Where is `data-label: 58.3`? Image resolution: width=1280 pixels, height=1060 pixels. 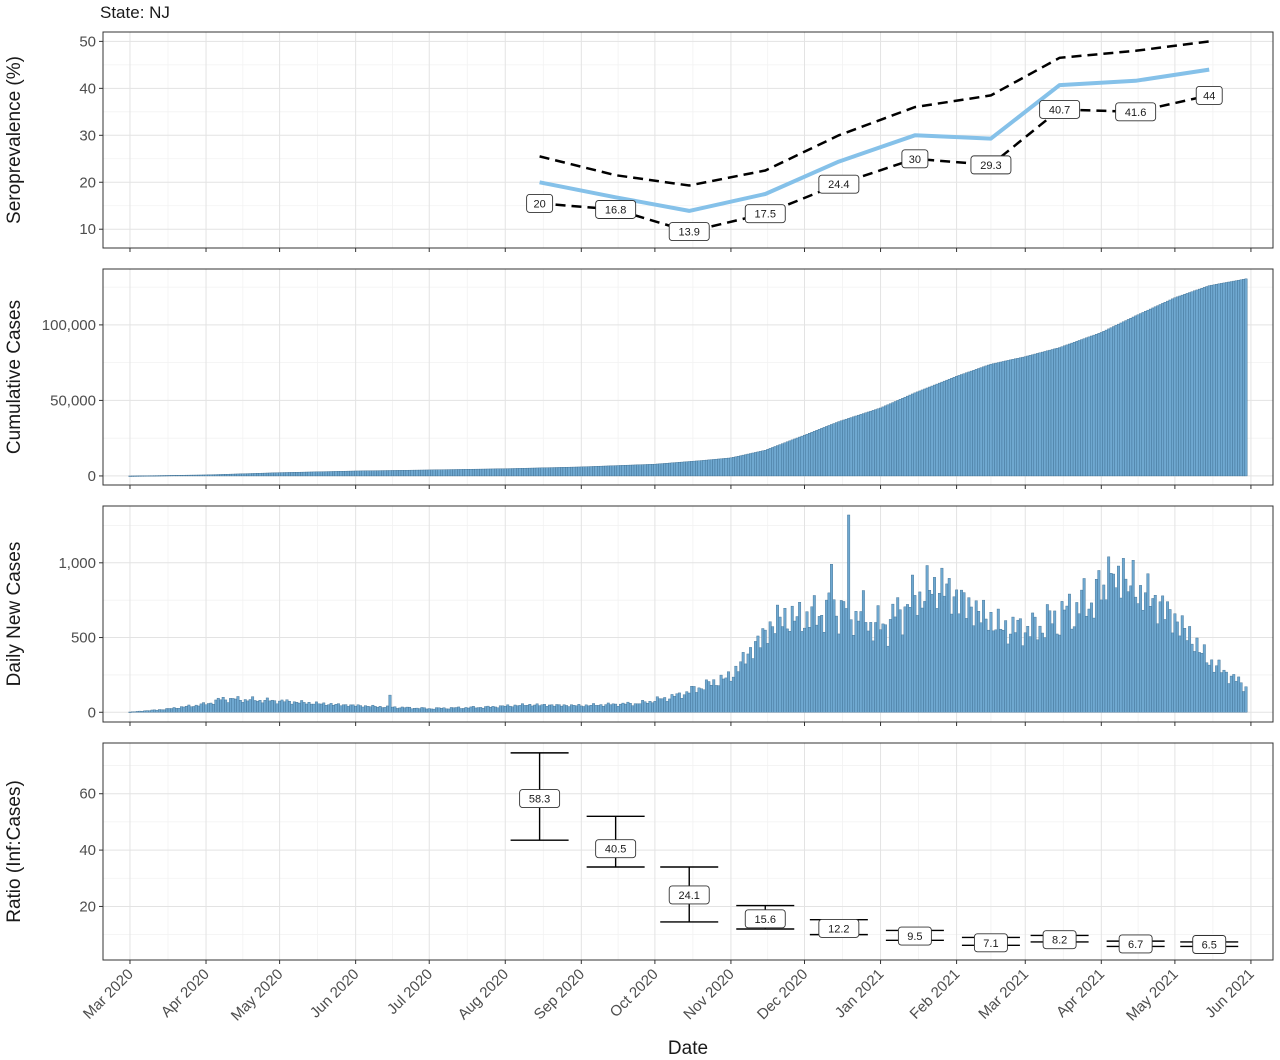 data-label: 58.3 is located at coordinates (540, 798).